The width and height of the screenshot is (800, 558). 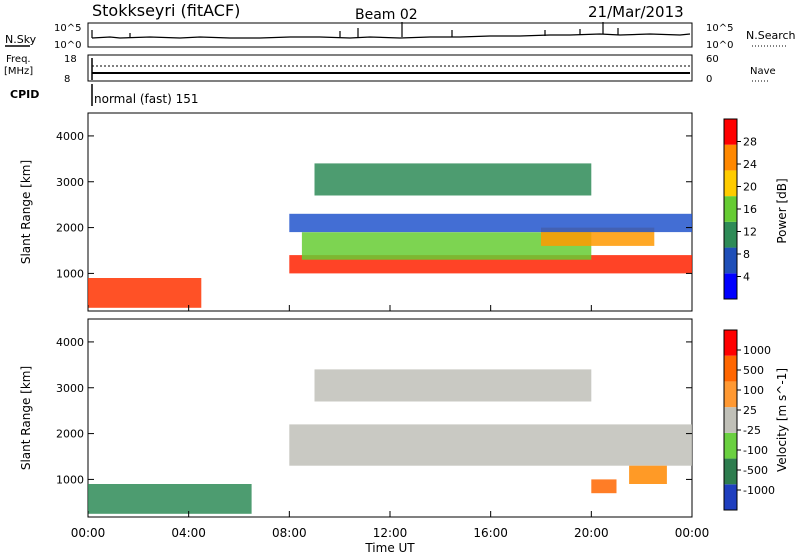 I want to click on time-tick-label-6: 00:00, so click(x=692, y=533).